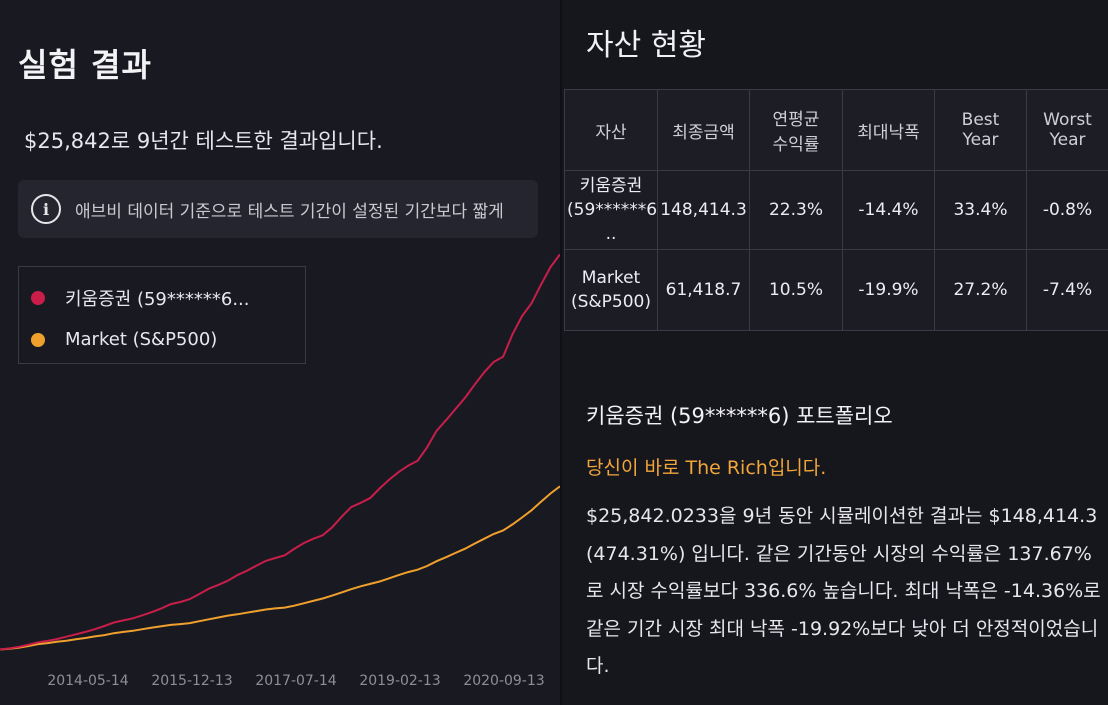 This screenshot has width=1108, height=705. Describe the element at coordinates (38, 339) in the screenshot. I see `legend-dot-market` at that location.